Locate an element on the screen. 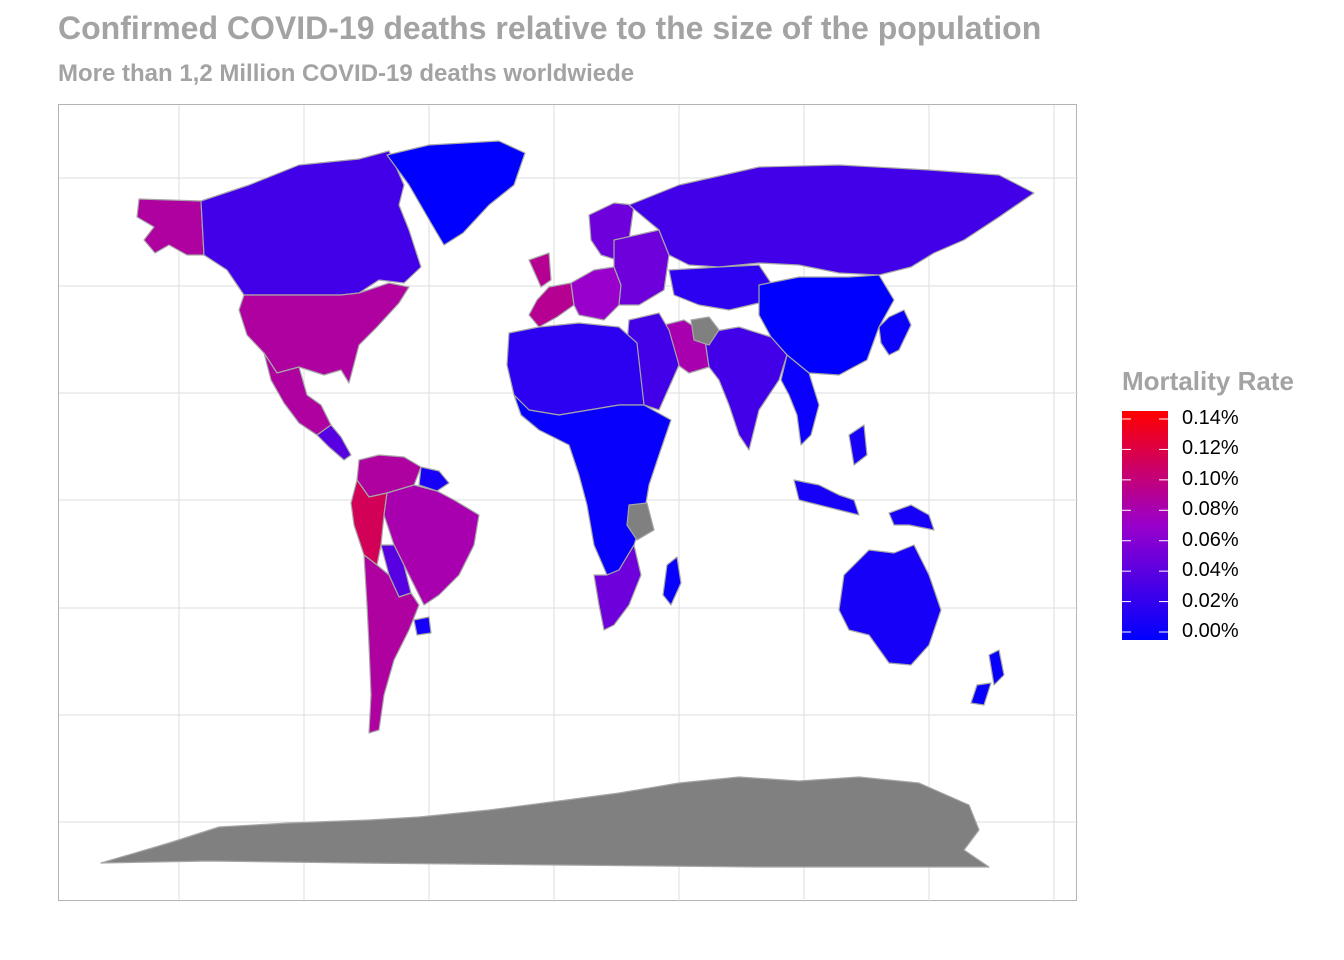  region-guianas is located at coordinates (434, 479).